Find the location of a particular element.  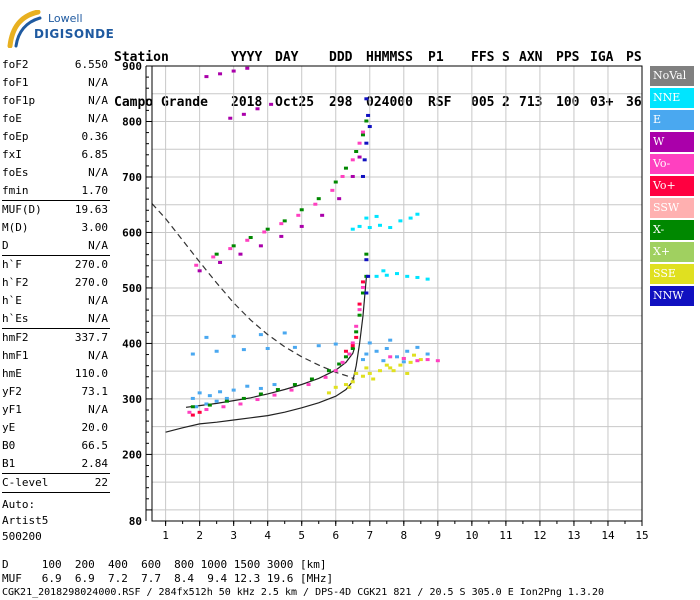

header-day-col: DAY Oct25 is located at coordinates (294, 72).